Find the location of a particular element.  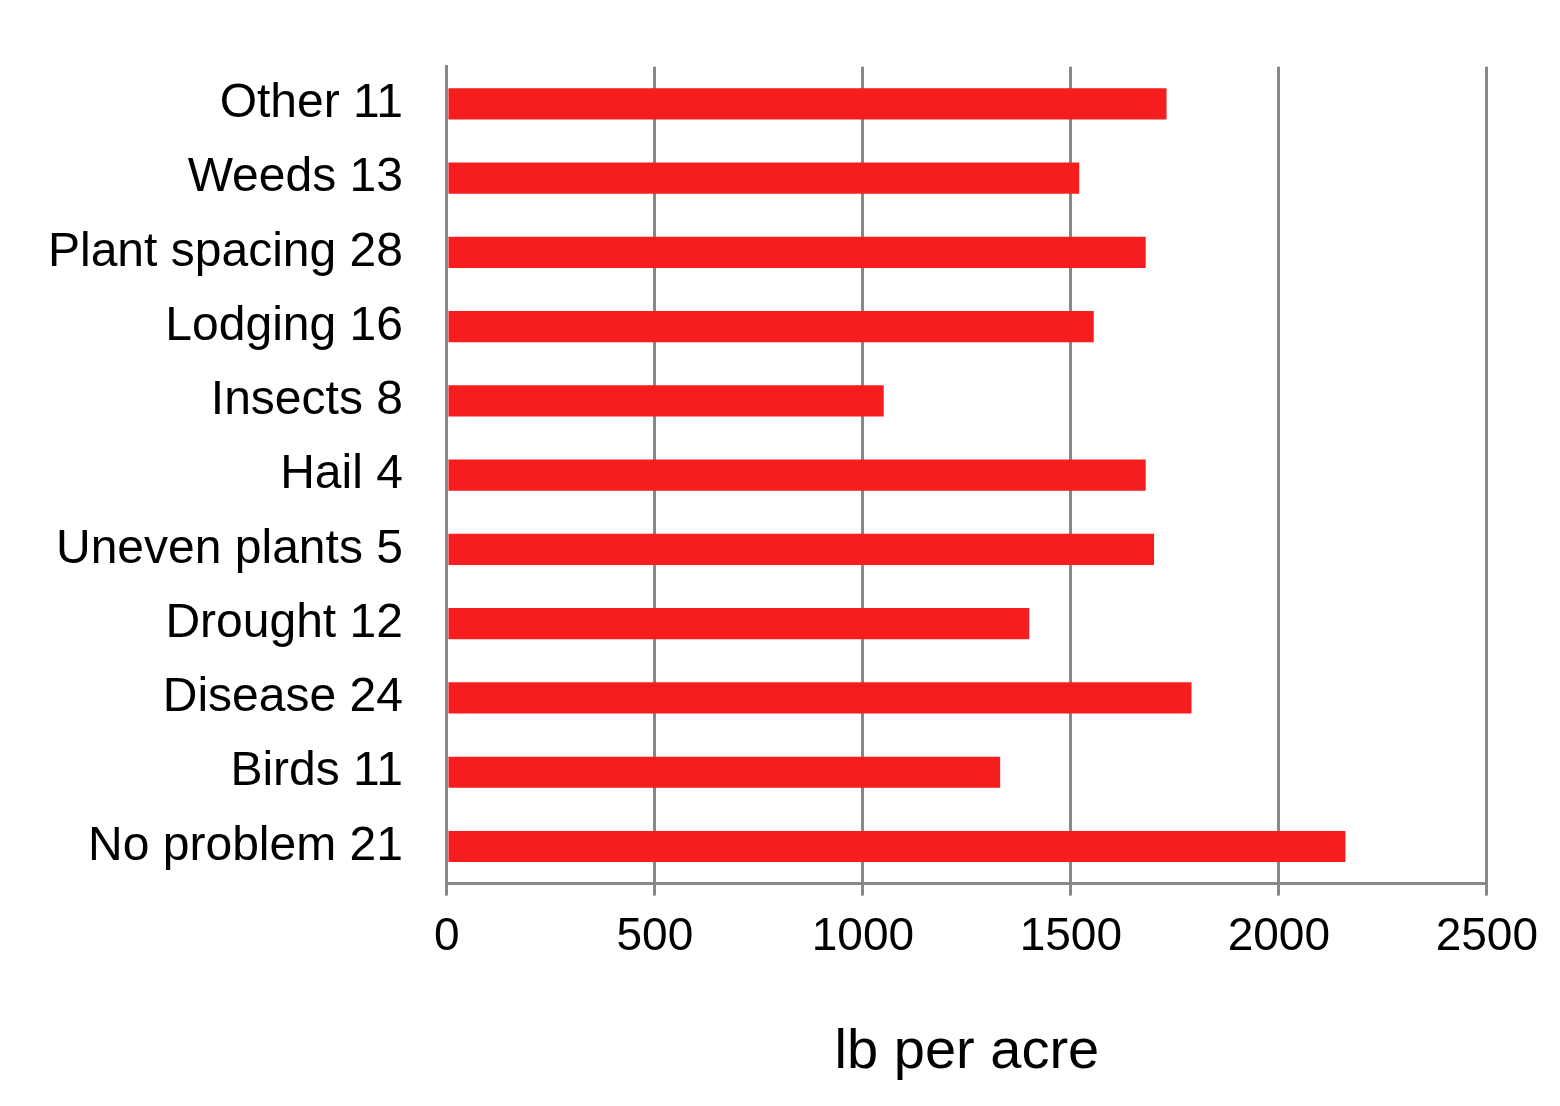

y-tick-label: Plant spacing 28 is located at coordinates (225, 249).